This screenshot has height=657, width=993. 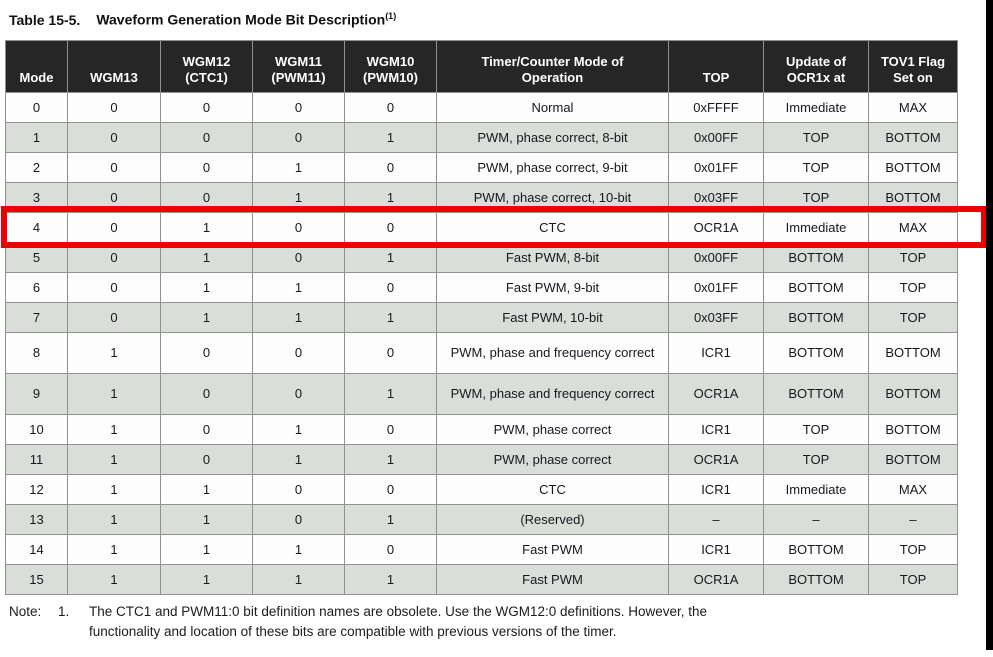 I want to click on note-number: 1., so click(x=64, y=611).